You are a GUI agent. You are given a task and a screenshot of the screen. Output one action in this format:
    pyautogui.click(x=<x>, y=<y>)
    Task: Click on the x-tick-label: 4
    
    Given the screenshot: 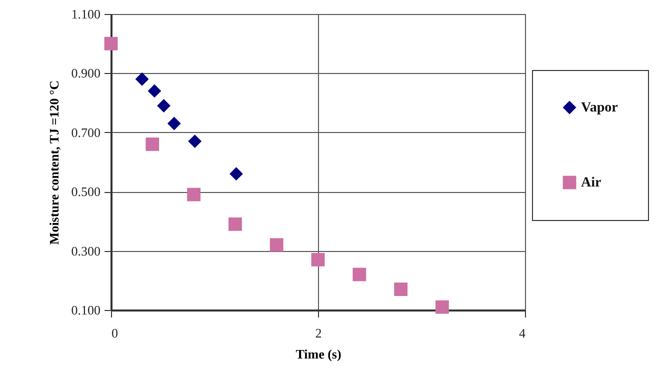 What is the action you would take?
    pyautogui.click(x=522, y=333)
    